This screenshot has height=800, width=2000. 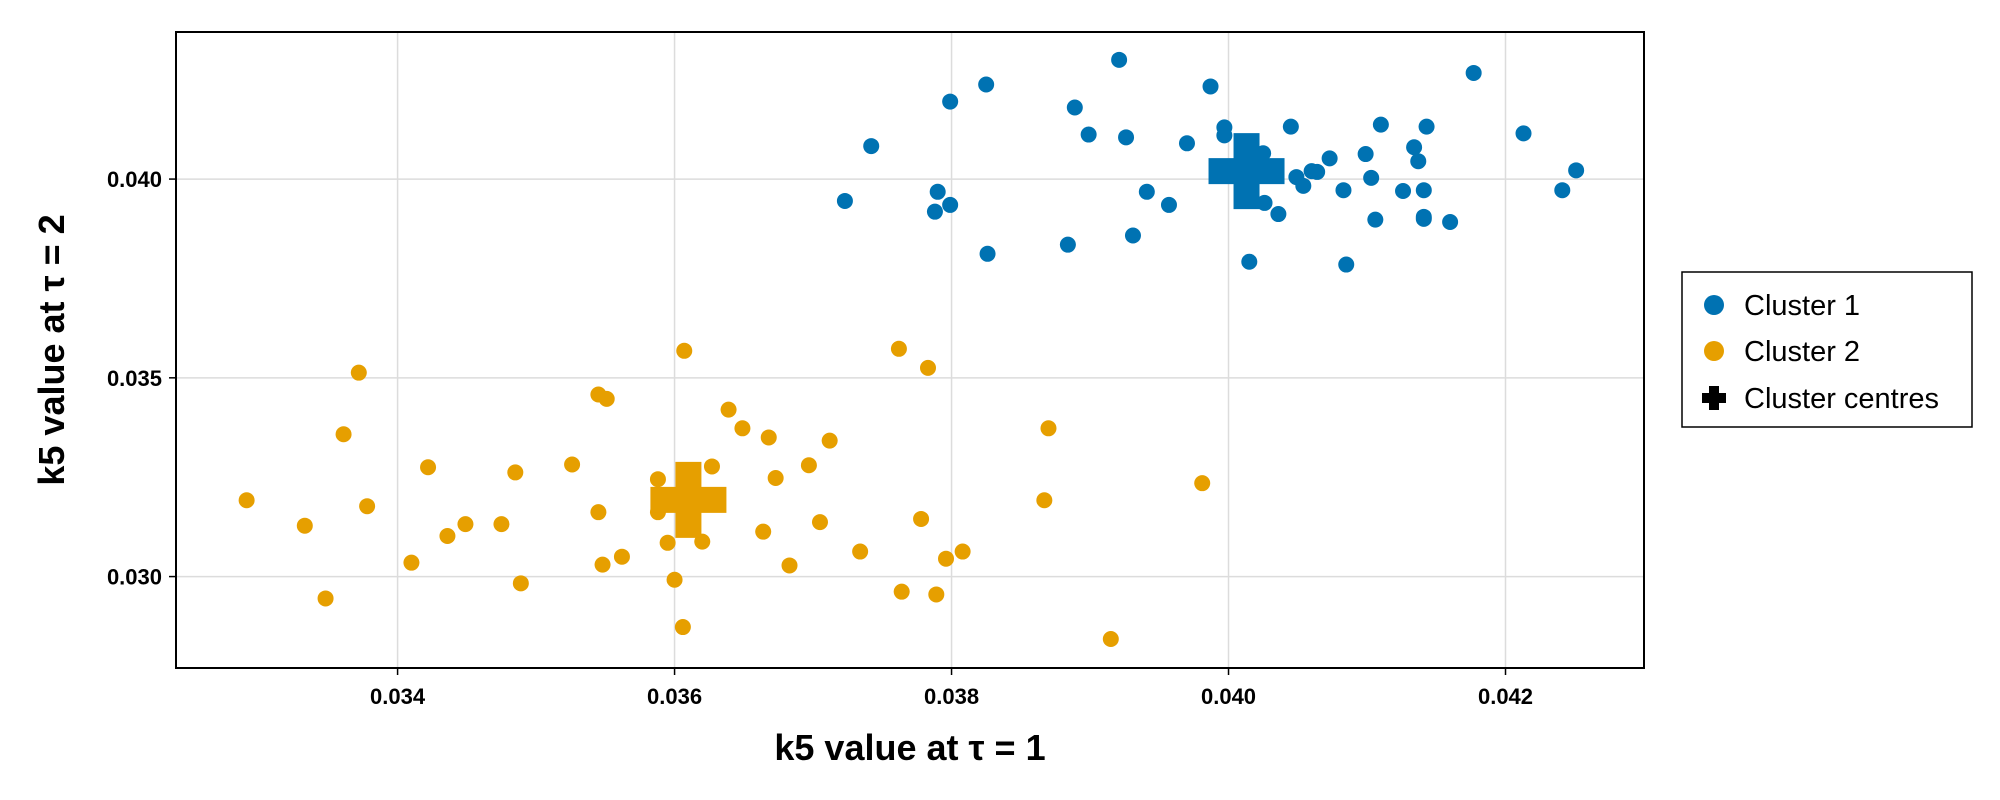 I want to click on legend-label-cluster-1: Cluster 1, so click(x=1802, y=306).